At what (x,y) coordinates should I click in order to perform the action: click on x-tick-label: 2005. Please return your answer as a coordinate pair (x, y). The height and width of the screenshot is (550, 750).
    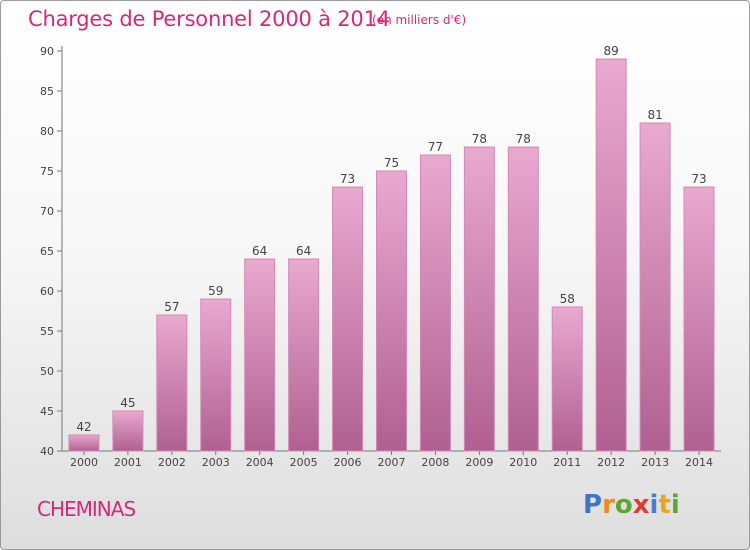
    Looking at the image, I should click on (304, 462).